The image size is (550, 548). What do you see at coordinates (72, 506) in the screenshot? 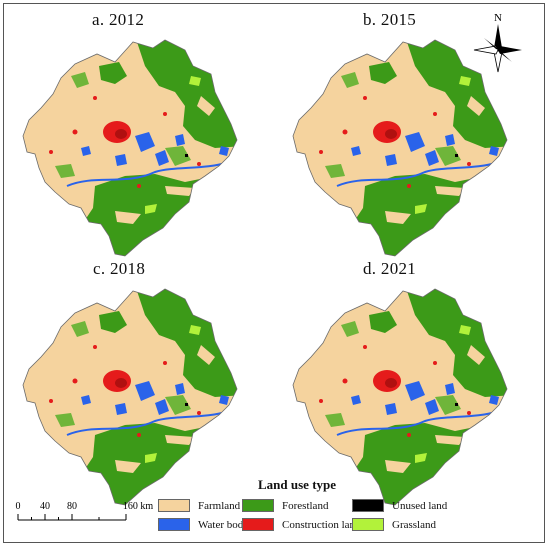
I see `scale-tick-80: 80` at bounding box center [72, 506].